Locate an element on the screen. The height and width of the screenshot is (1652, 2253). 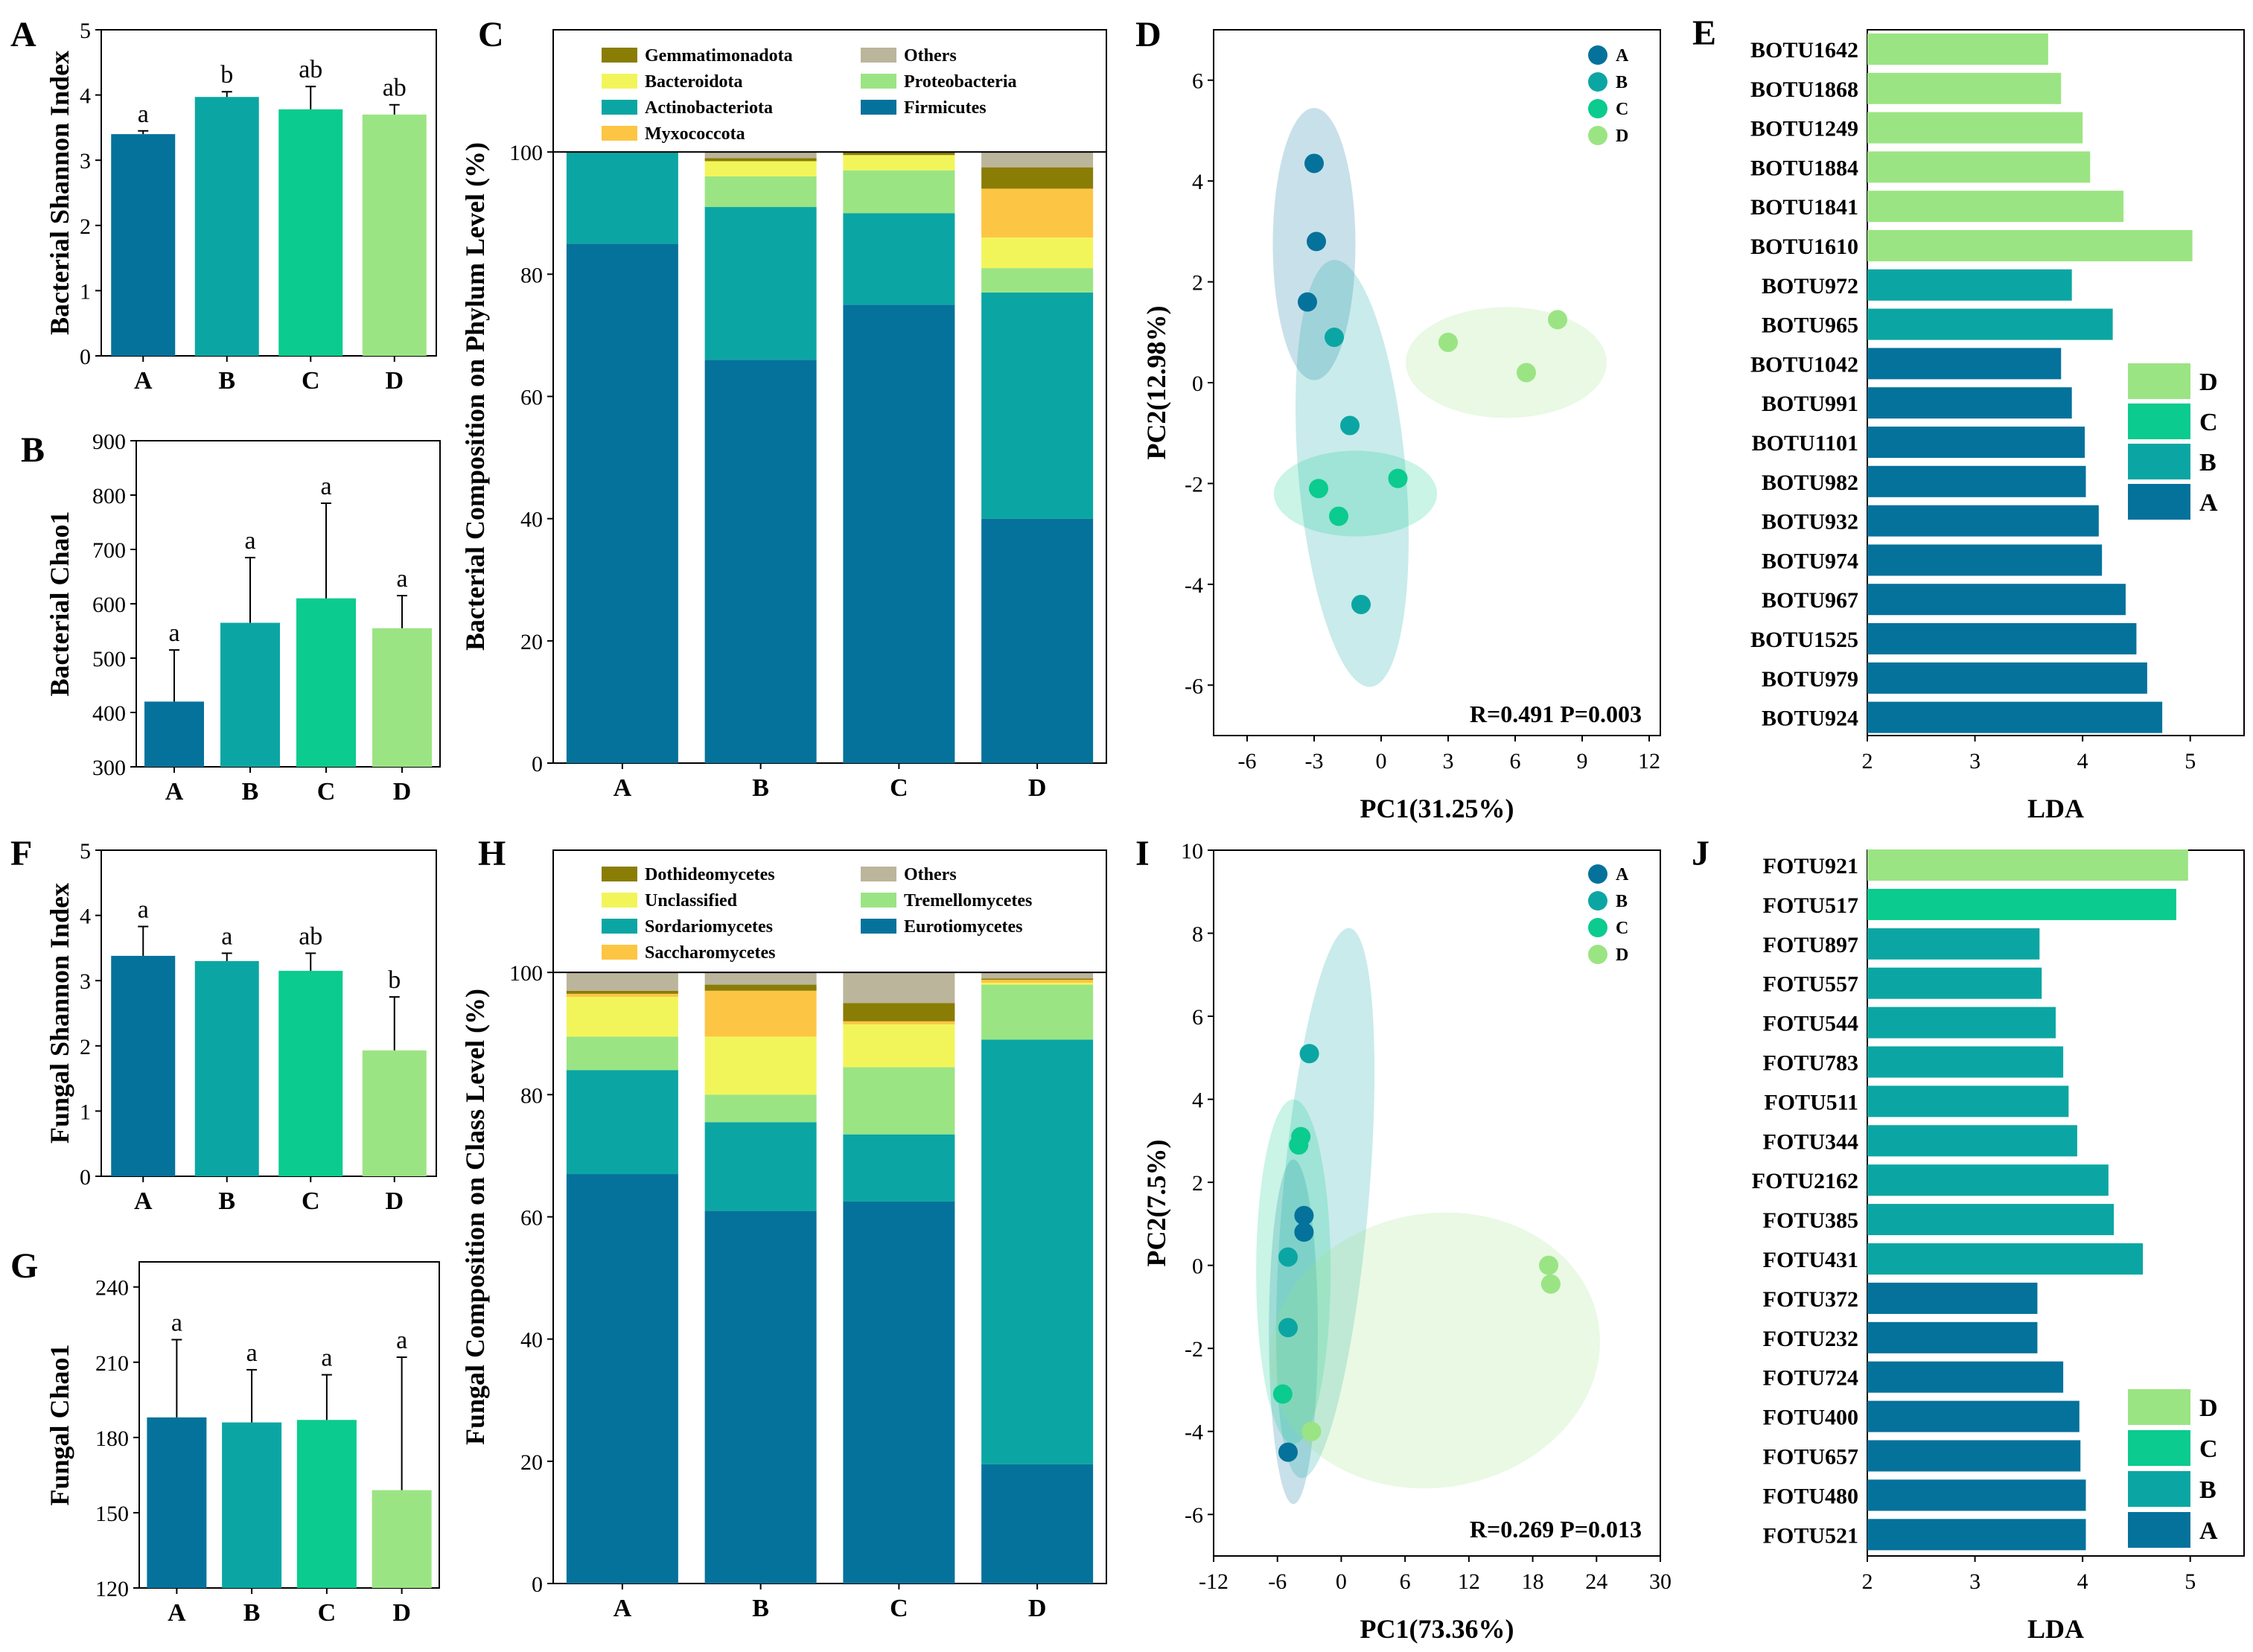
plot-frame is located at coordinates (269, 1013).